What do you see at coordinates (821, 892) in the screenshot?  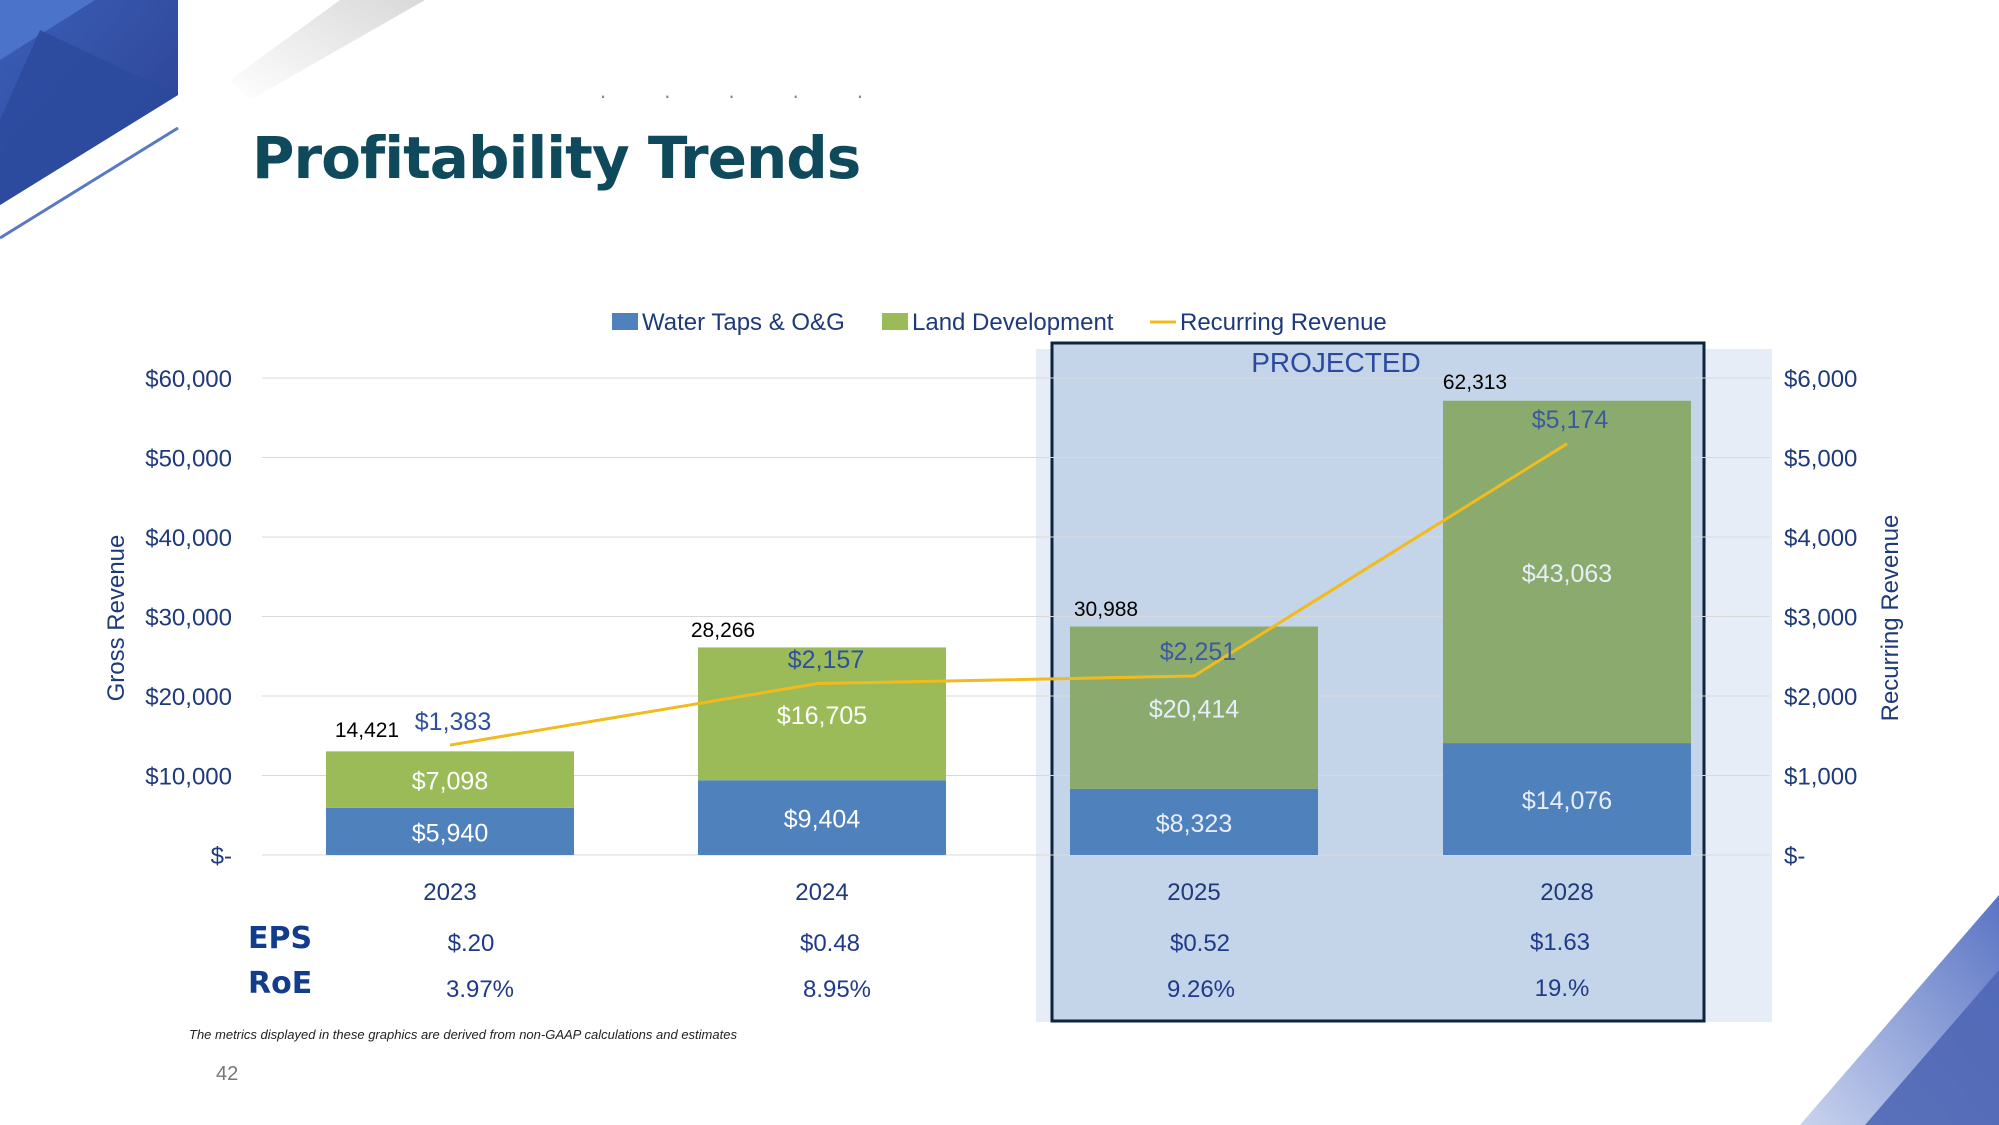 I see `x-tick-label: 2024` at bounding box center [821, 892].